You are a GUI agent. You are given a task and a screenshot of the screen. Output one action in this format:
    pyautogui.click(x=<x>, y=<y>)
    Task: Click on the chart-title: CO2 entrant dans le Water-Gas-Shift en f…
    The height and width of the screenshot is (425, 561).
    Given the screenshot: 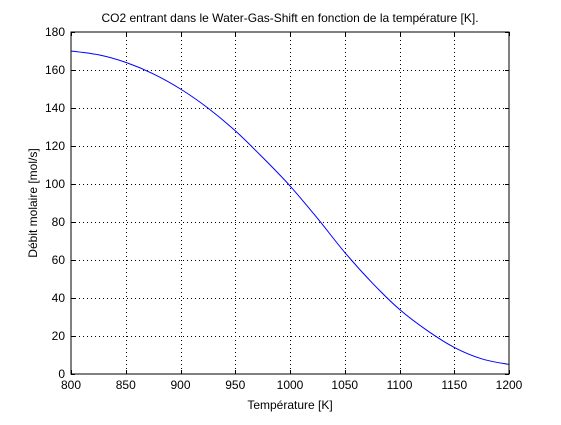 What is the action you would take?
    pyautogui.click(x=289, y=18)
    